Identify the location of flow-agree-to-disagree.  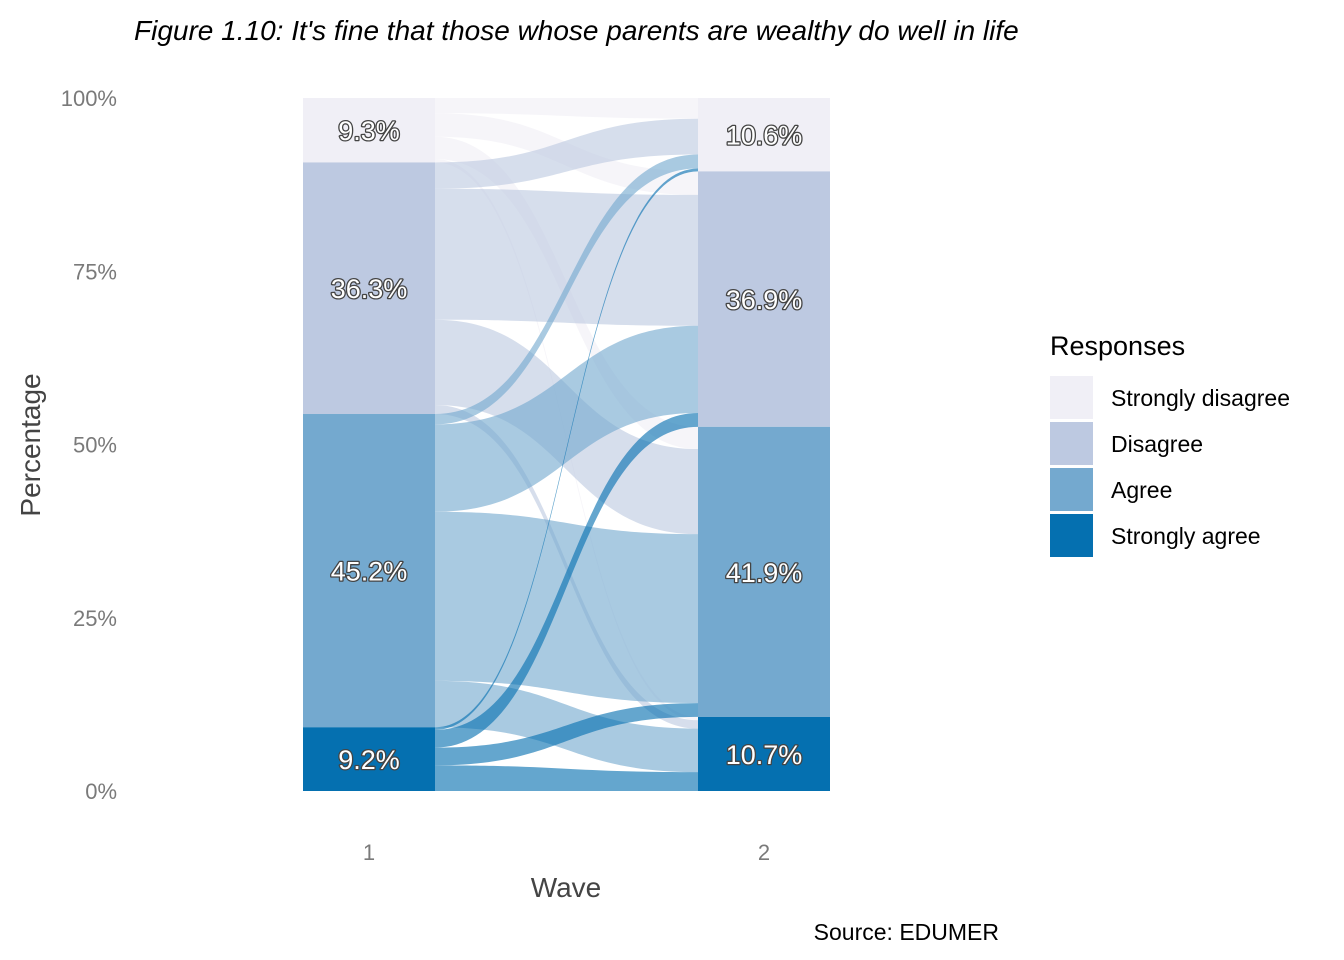
(566, 418).